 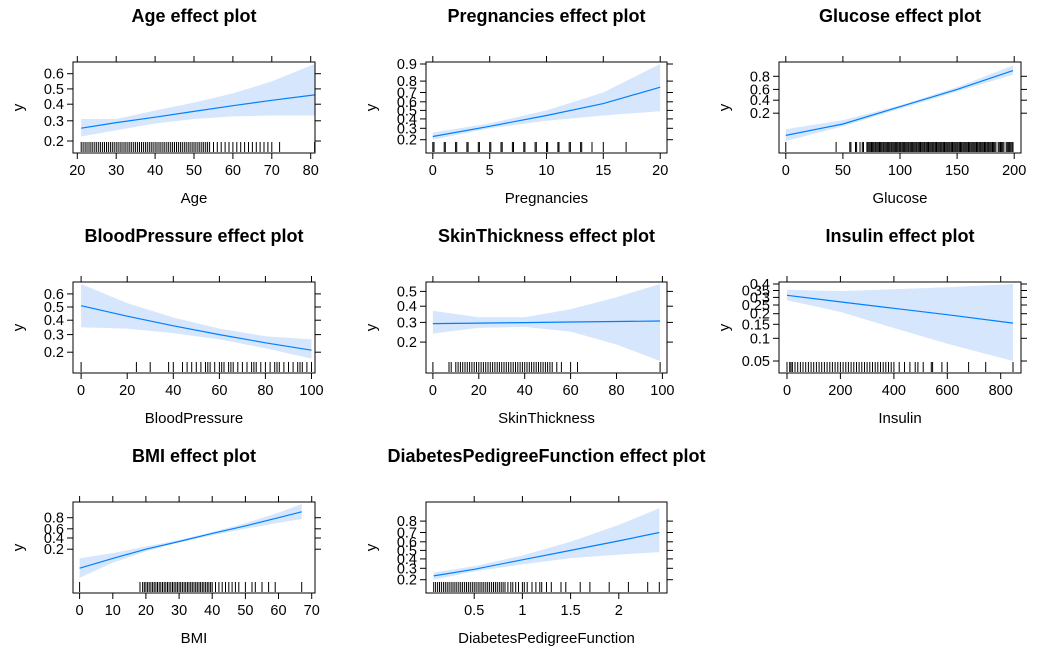 I want to click on y-tick-label: 0.8, so click(x=760, y=77).